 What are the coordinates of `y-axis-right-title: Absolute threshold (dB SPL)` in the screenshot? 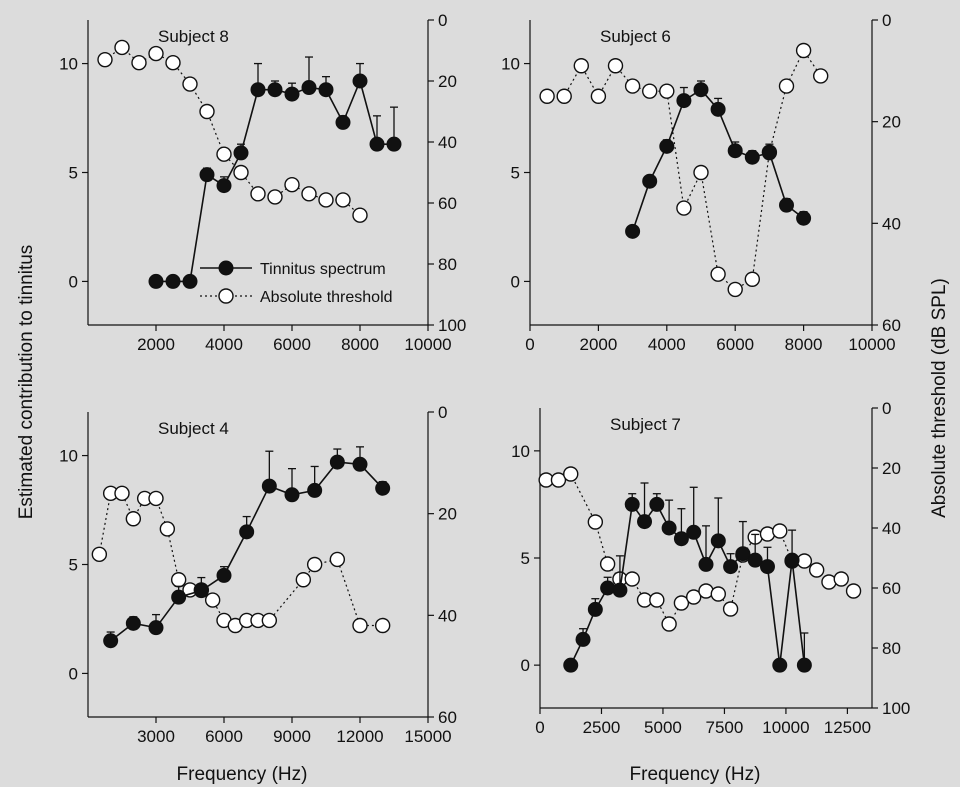 It's located at (939, 398).